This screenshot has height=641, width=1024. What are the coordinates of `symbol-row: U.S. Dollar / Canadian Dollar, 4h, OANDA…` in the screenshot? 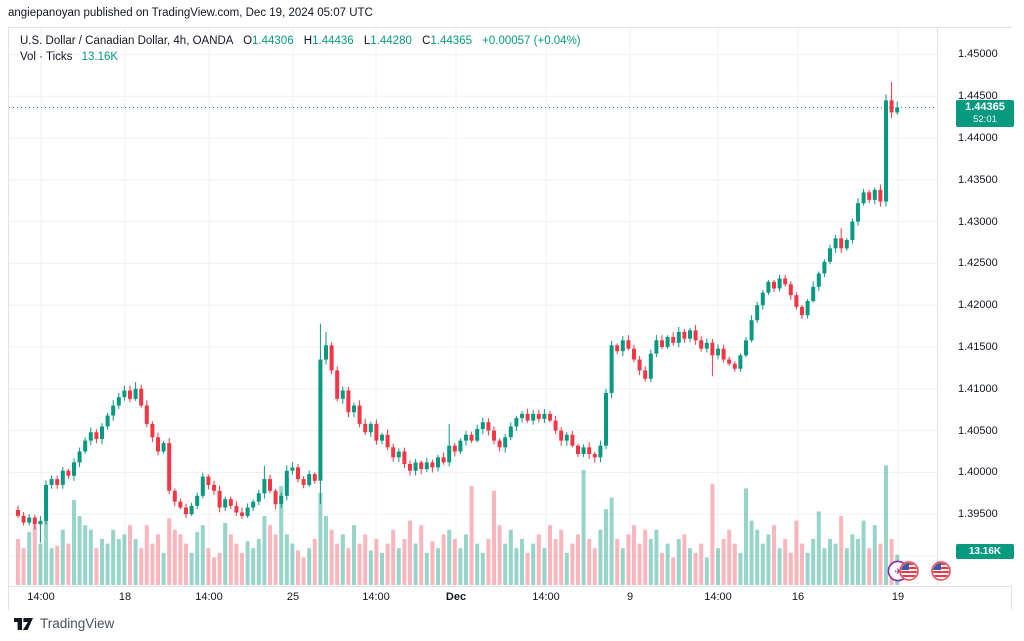 It's located at (300, 41).